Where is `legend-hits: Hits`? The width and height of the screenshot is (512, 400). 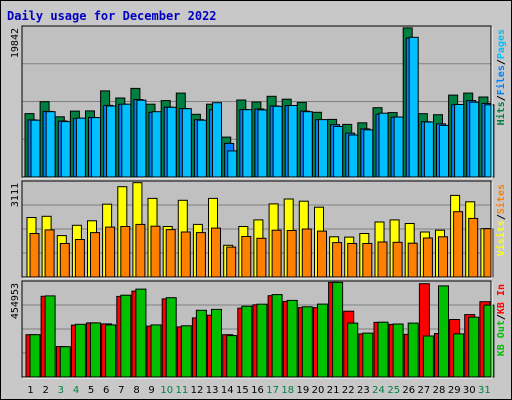
legend-hits: Hits is located at coordinates (501, 113).